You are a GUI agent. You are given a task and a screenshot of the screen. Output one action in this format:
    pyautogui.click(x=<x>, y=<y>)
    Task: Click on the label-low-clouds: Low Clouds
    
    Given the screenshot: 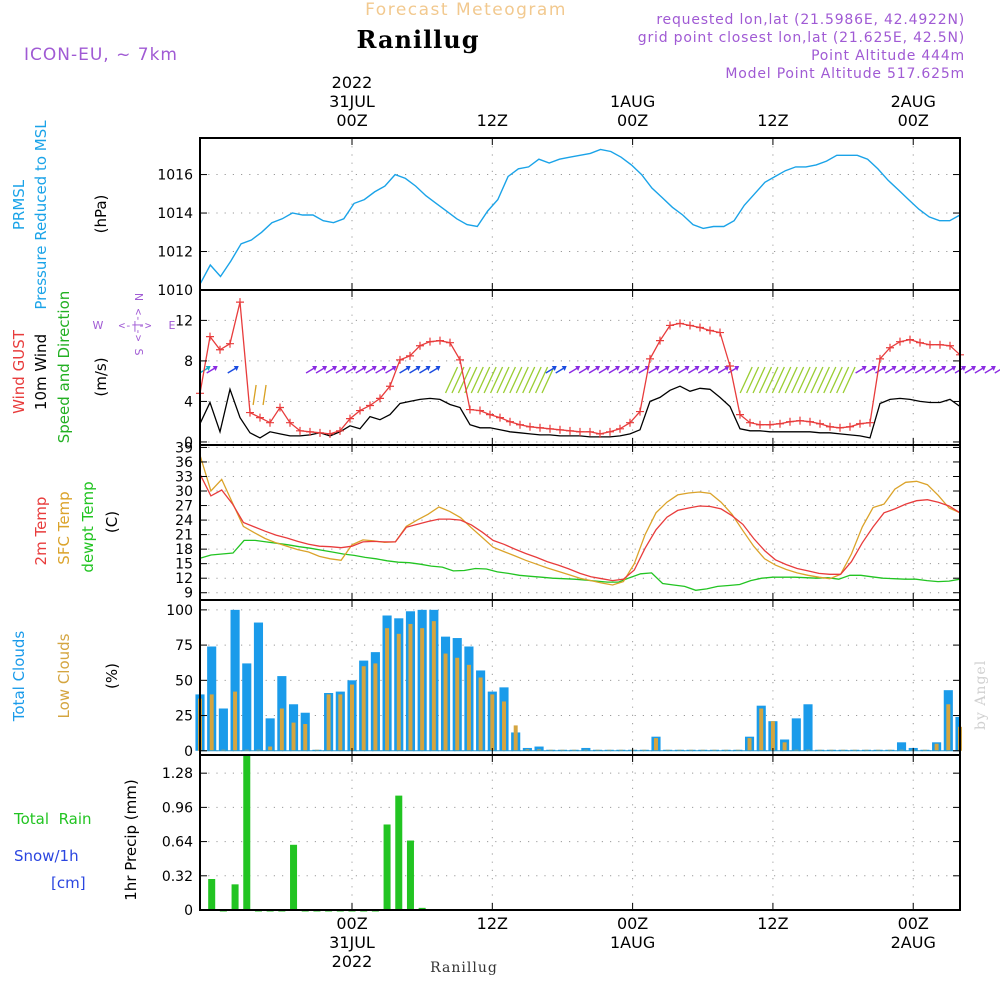 What is the action you would take?
    pyautogui.click(x=64, y=675)
    